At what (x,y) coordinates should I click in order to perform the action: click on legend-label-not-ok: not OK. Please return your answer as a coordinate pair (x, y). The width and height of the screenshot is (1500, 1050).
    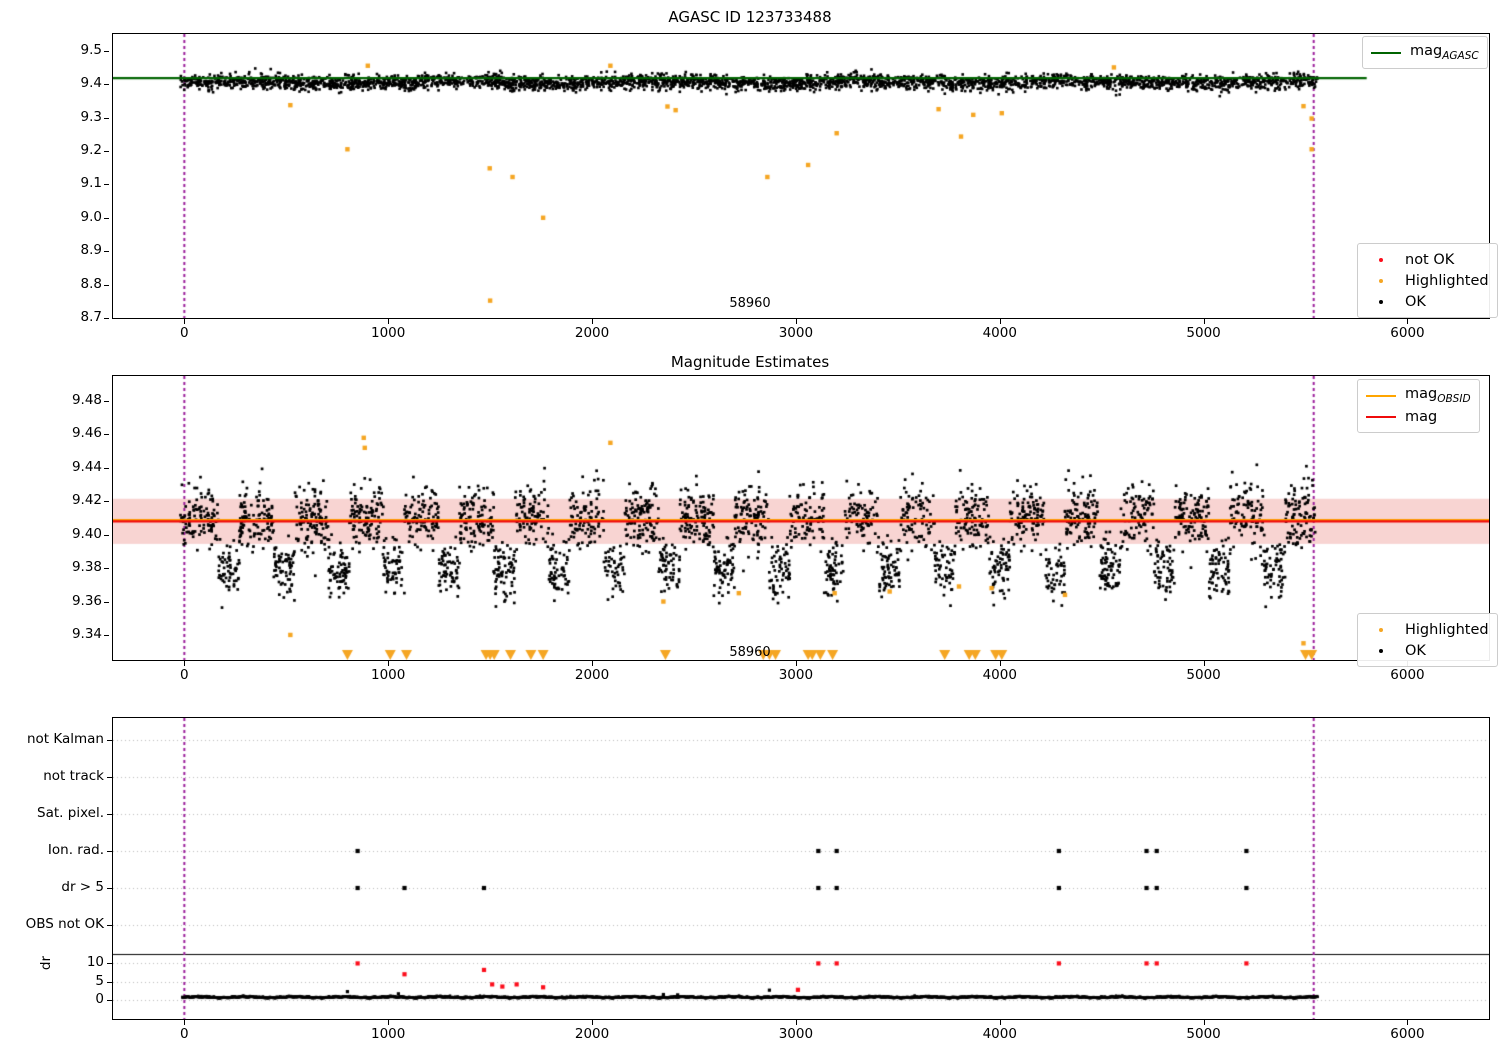
    Looking at the image, I should click on (1430, 259).